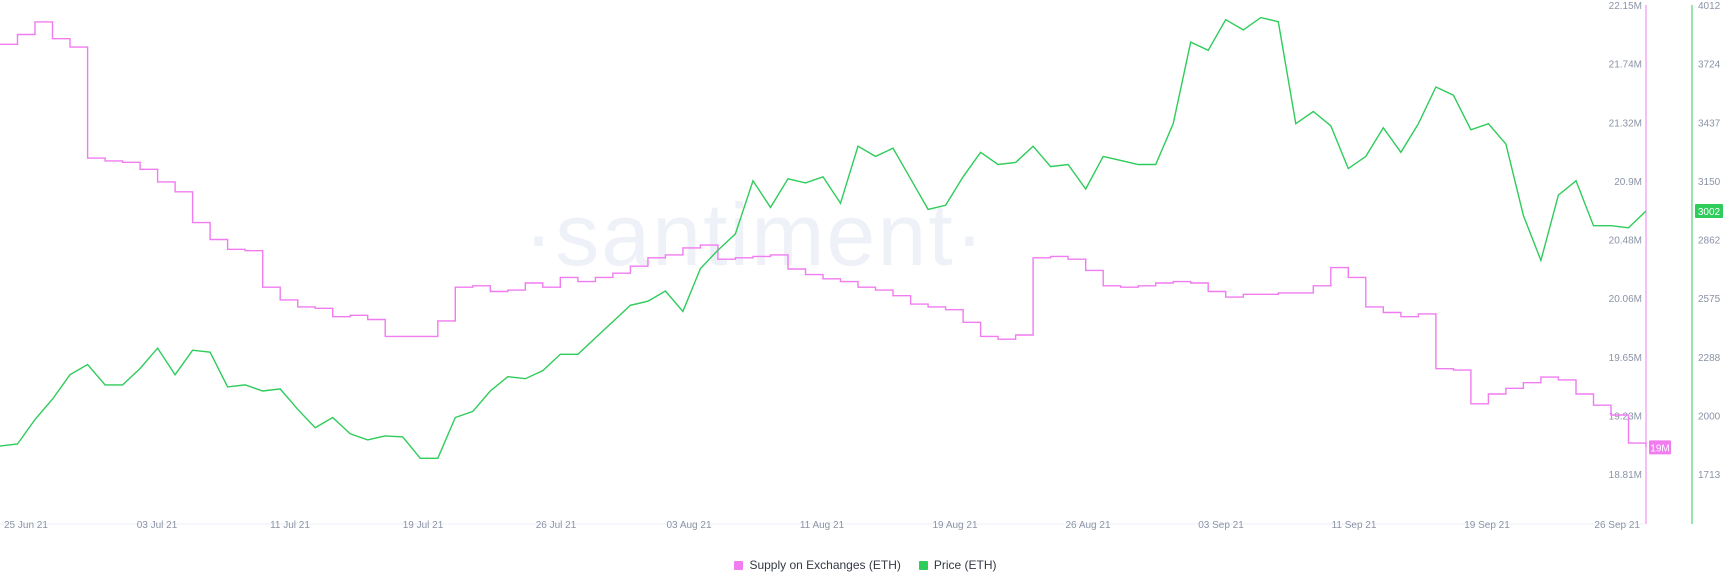 Image resolution: width=1731 pixels, height=586 pixels. I want to click on legend-swatch-price, so click(923, 565).